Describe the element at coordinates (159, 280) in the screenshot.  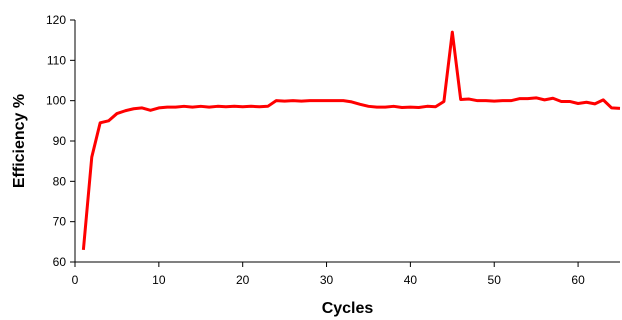
I see `x-tick-label: 10` at that location.